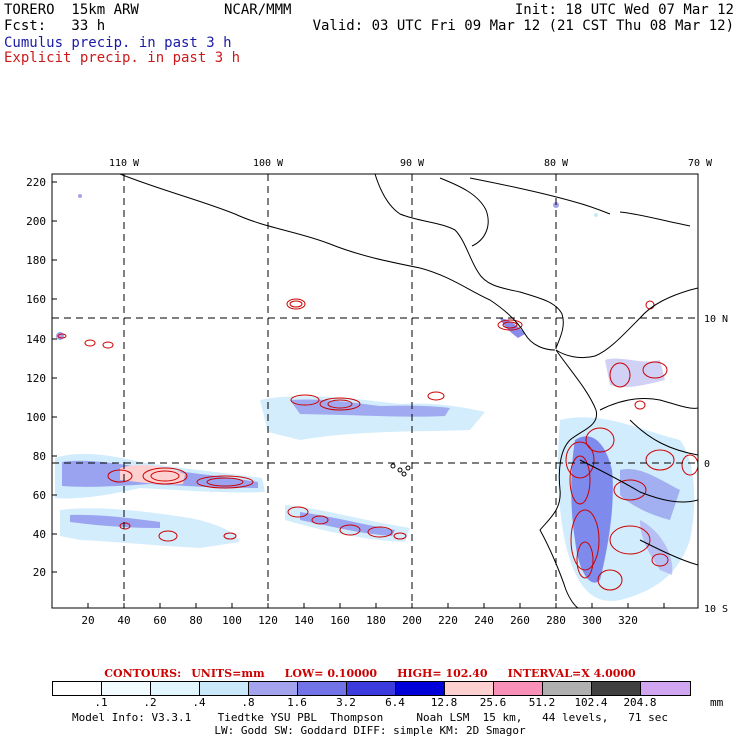 This screenshot has height=740, width=740. I want to click on y-tick-label: 160, so click(36, 299).